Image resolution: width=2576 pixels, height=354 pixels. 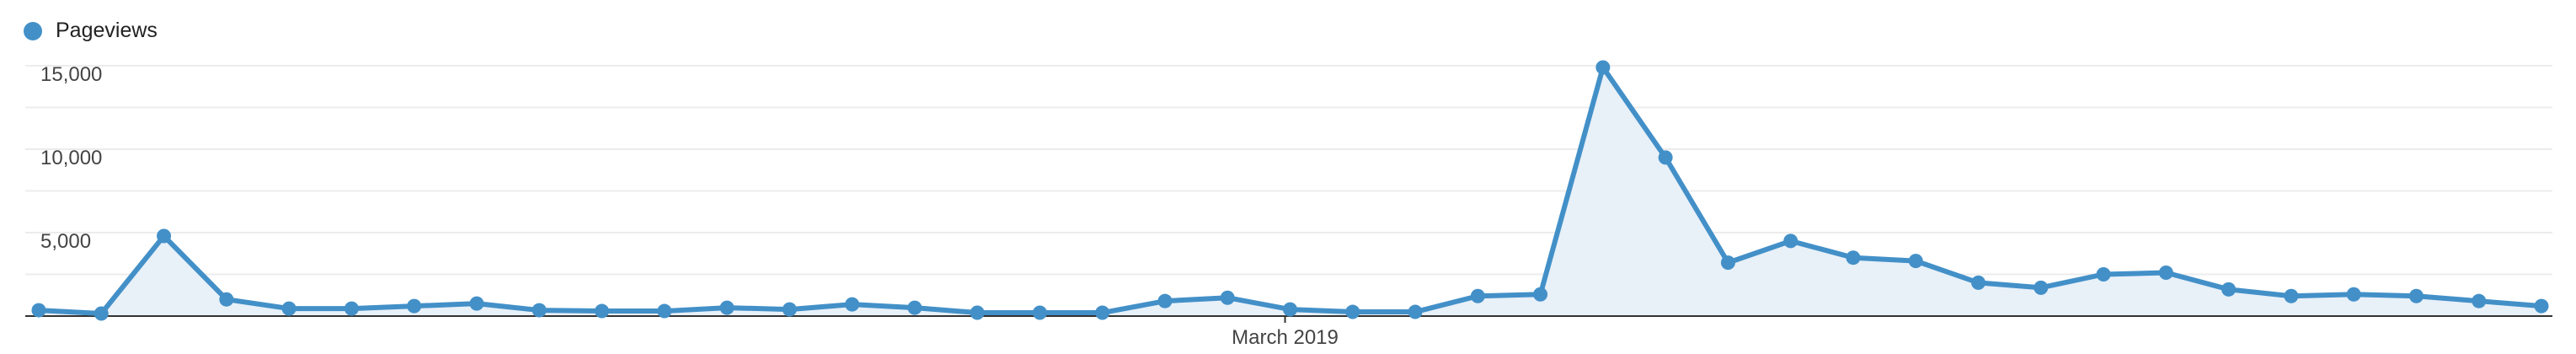 I want to click on x-tick-label: March 2019, so click(x=1285, y=337).